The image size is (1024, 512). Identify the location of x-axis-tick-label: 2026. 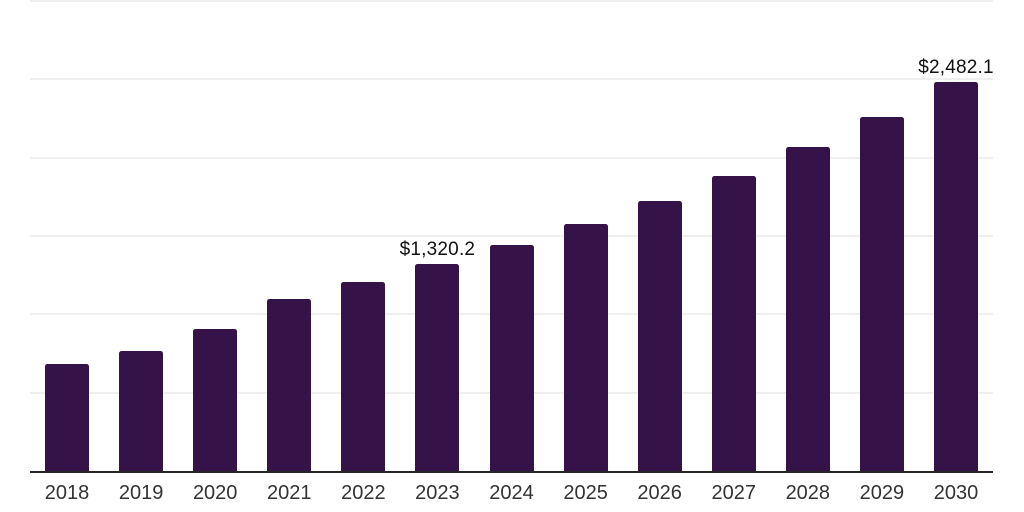
(659, 493).